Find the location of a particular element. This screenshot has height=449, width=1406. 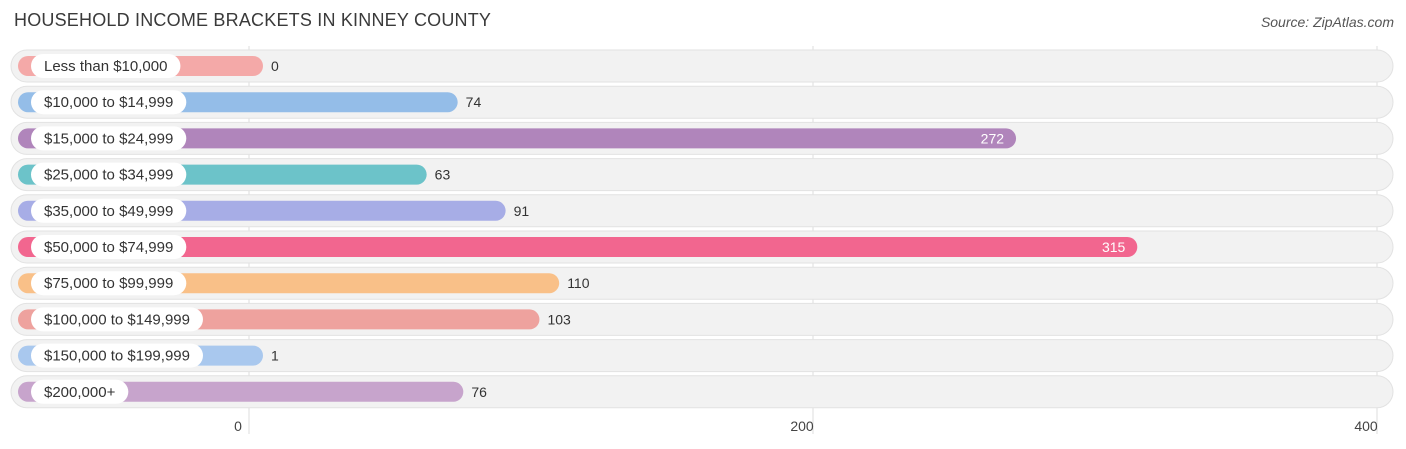

category-label: $25,000 to $34,999 is located at coordinates (108, 175).